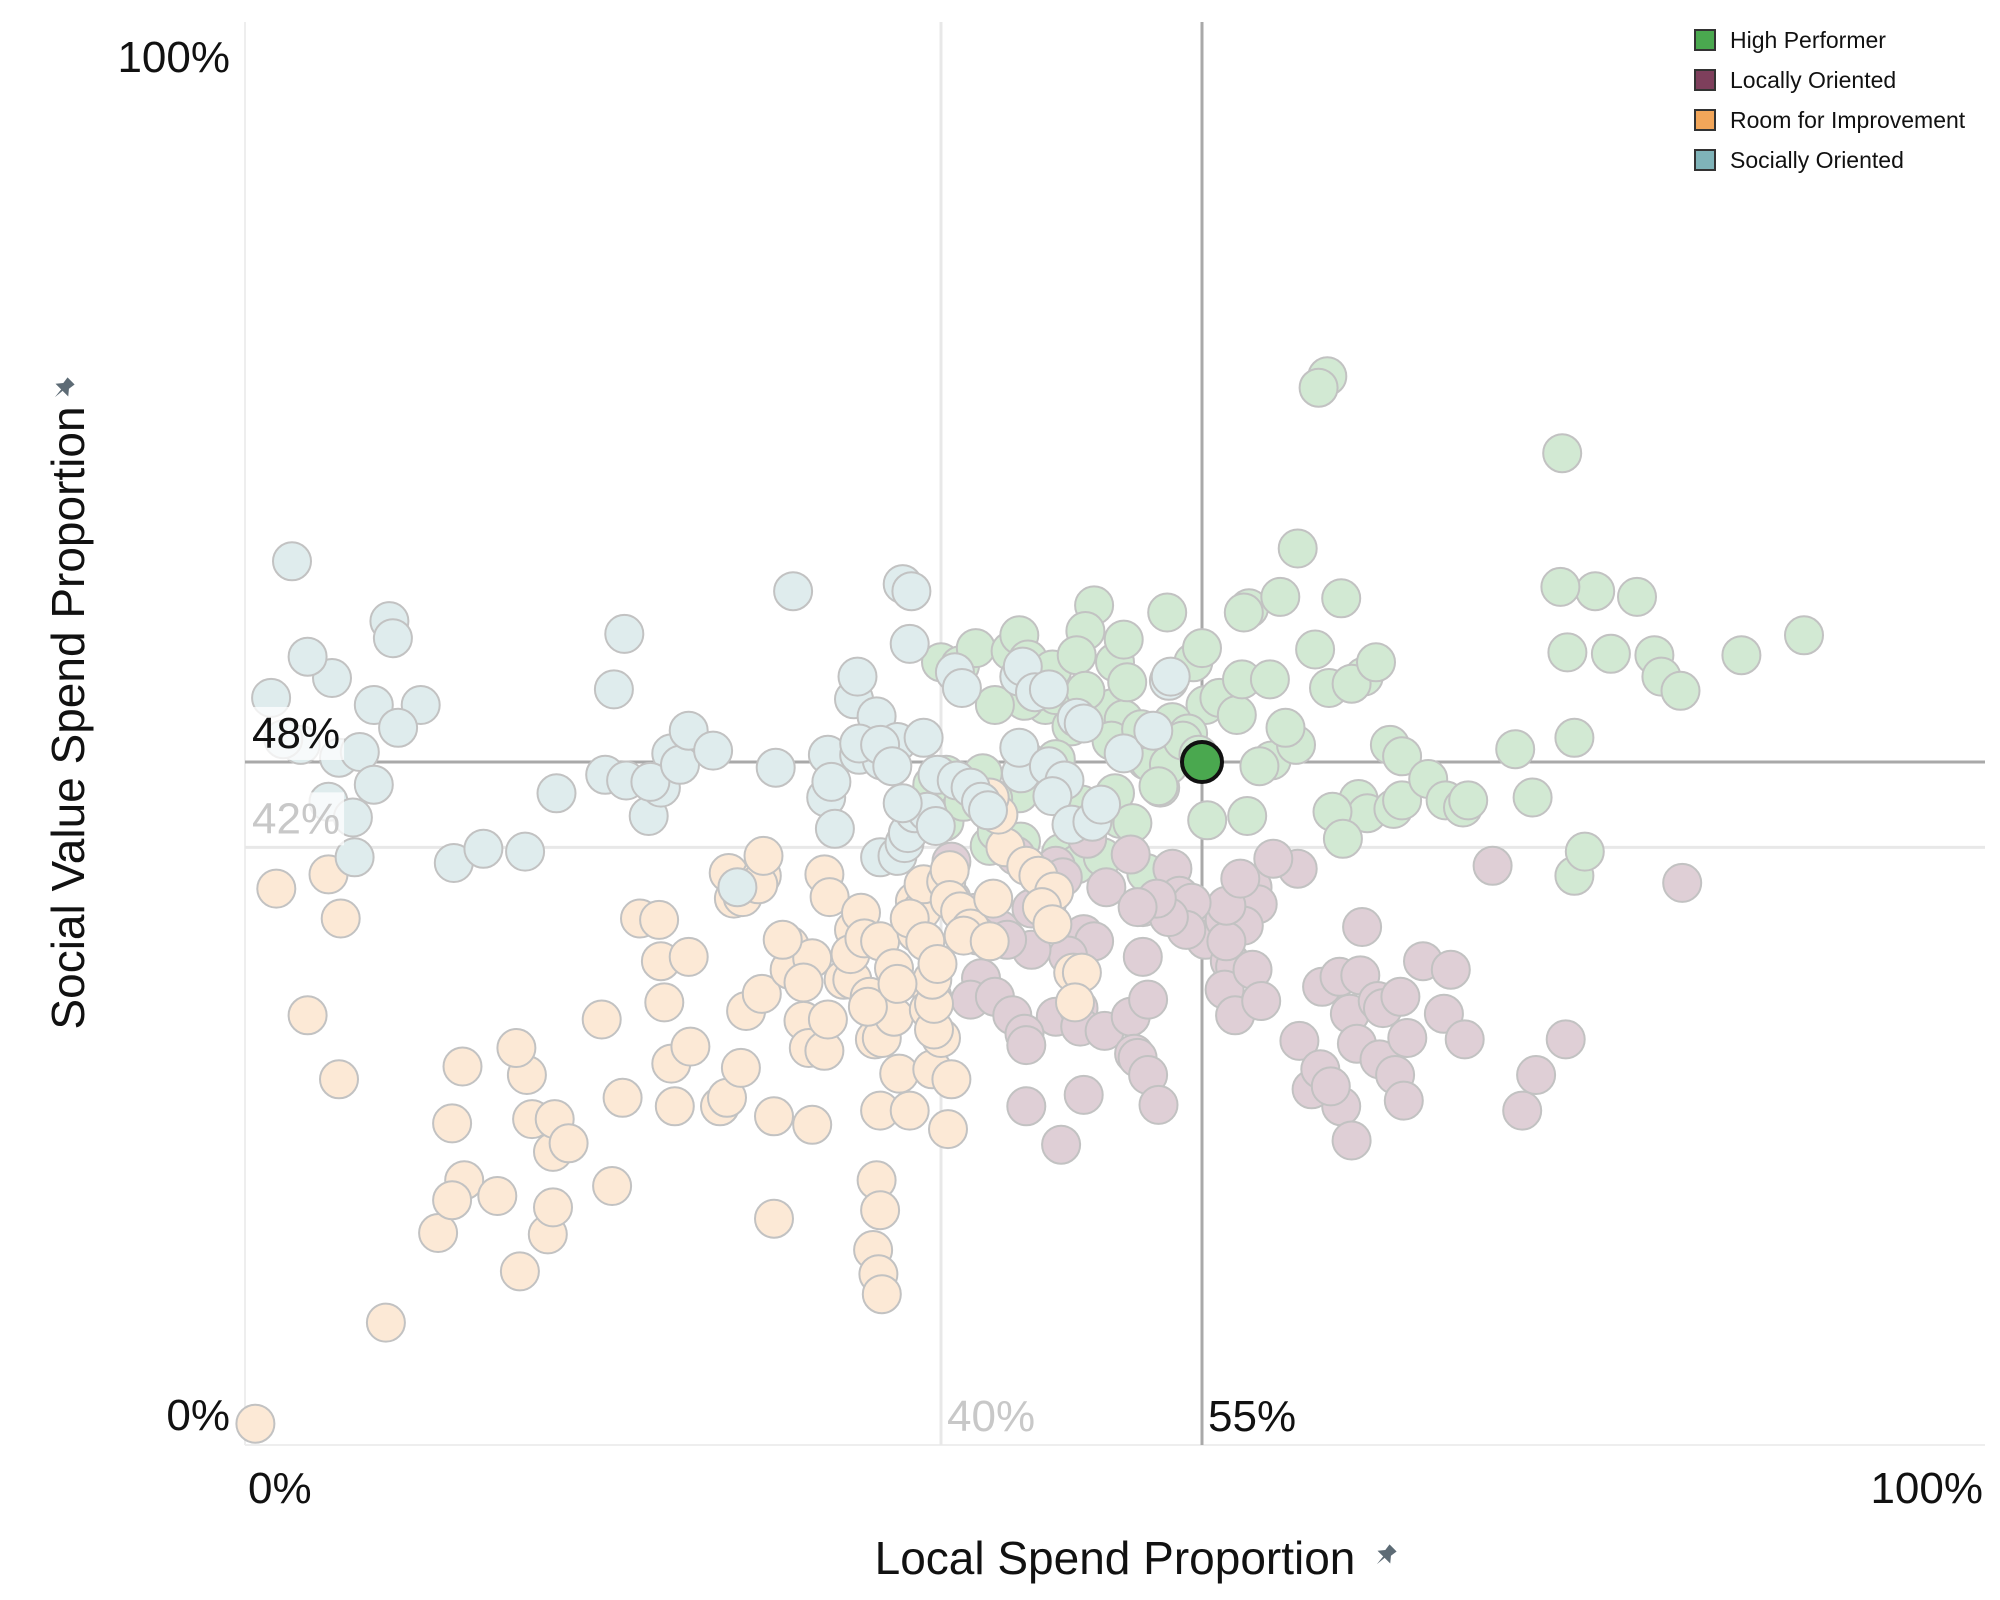 The image size is (2000, 1600). What do you see at coordinates (1844, 120) in the screenshot?
I see `legend-item-room-for-improvement: Room for Improvement` at bounding box center [1844, 120].